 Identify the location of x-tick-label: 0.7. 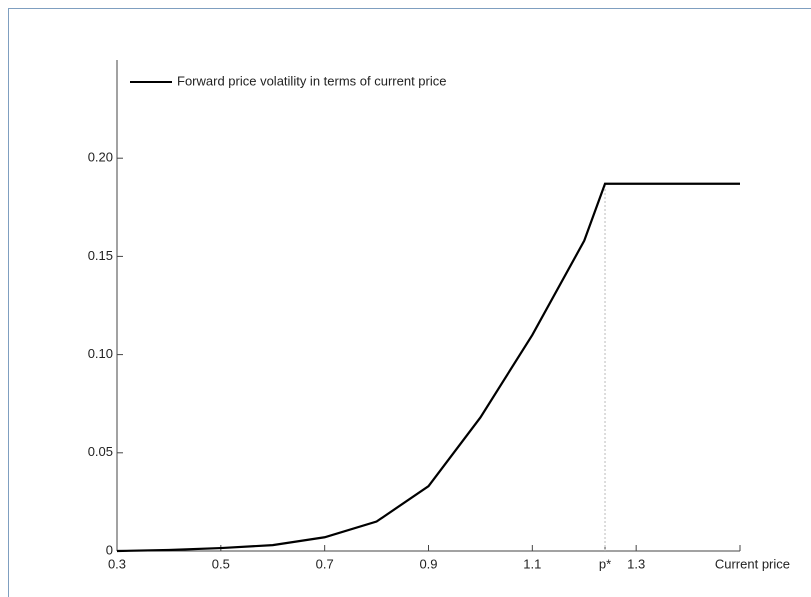
(325, 563).